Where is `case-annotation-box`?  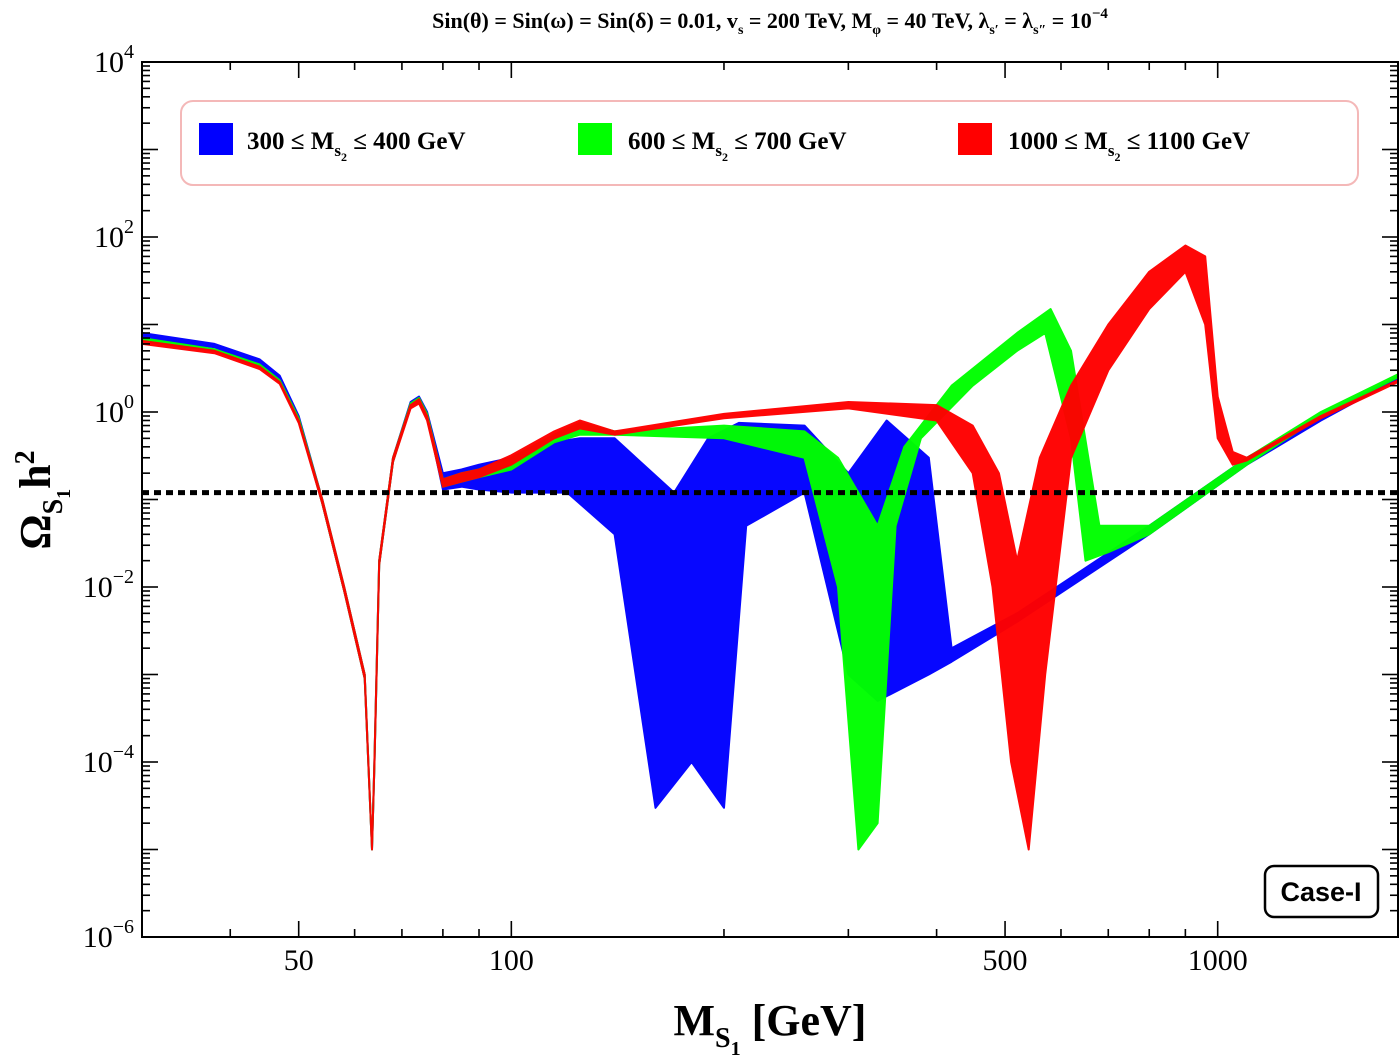 case-annotation-box is located at coordinates (1321, 891).